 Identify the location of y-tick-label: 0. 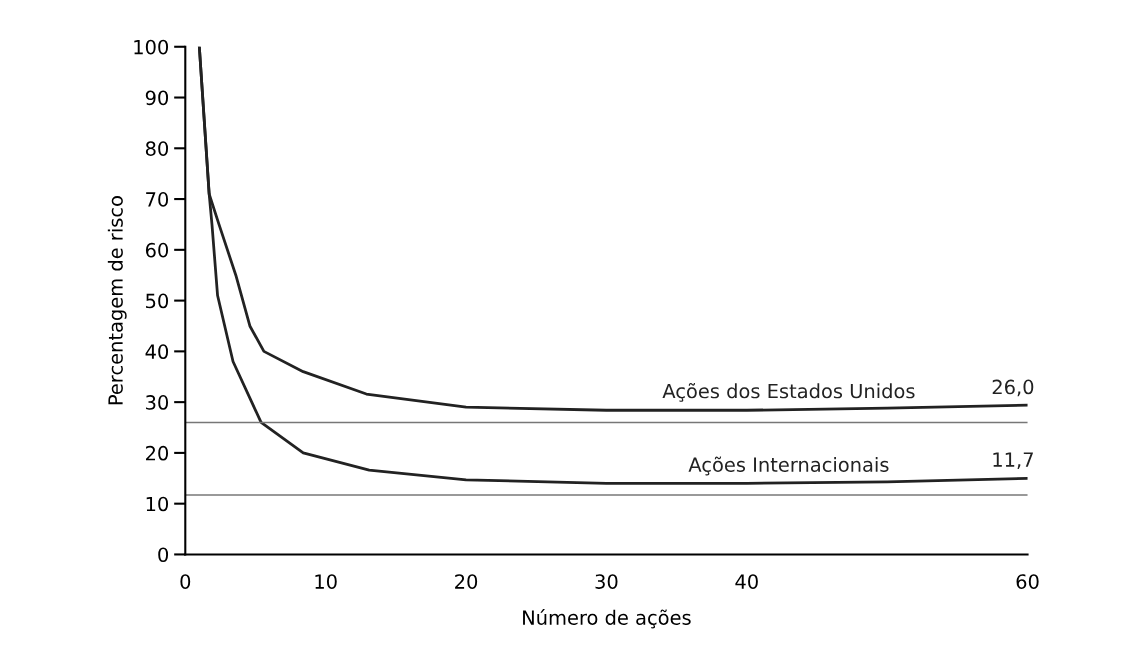
(163, 555).